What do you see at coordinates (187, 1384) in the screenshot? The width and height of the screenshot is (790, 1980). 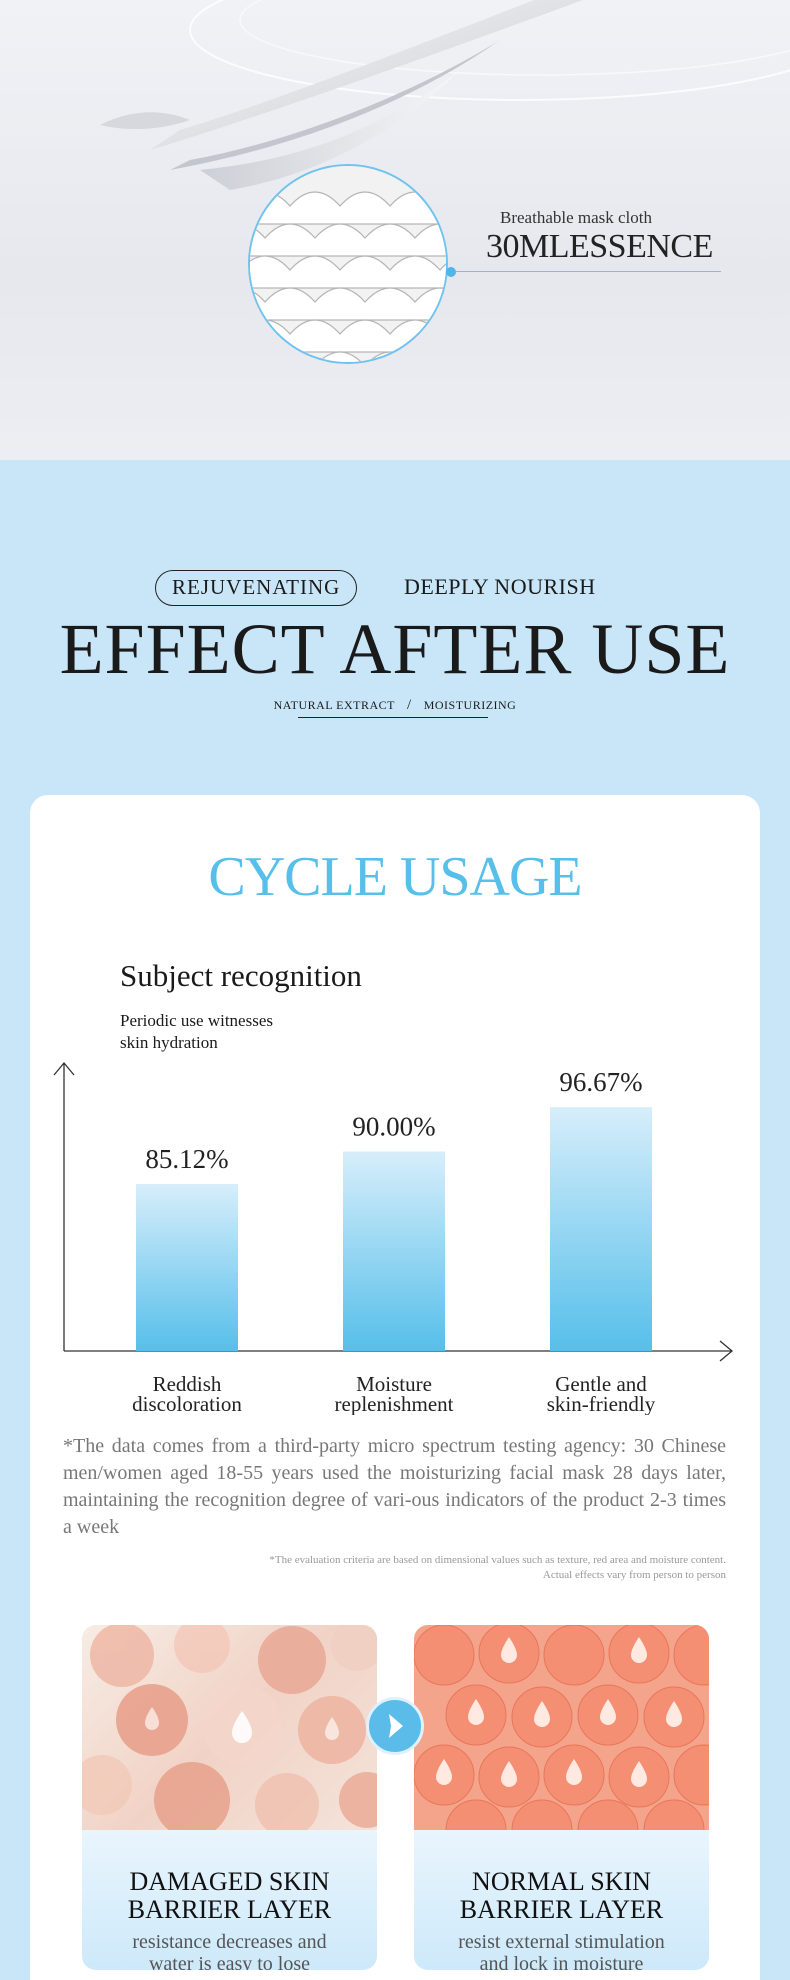 I see `category-tick-label: Reddish` at bounding box center [187, 1384].